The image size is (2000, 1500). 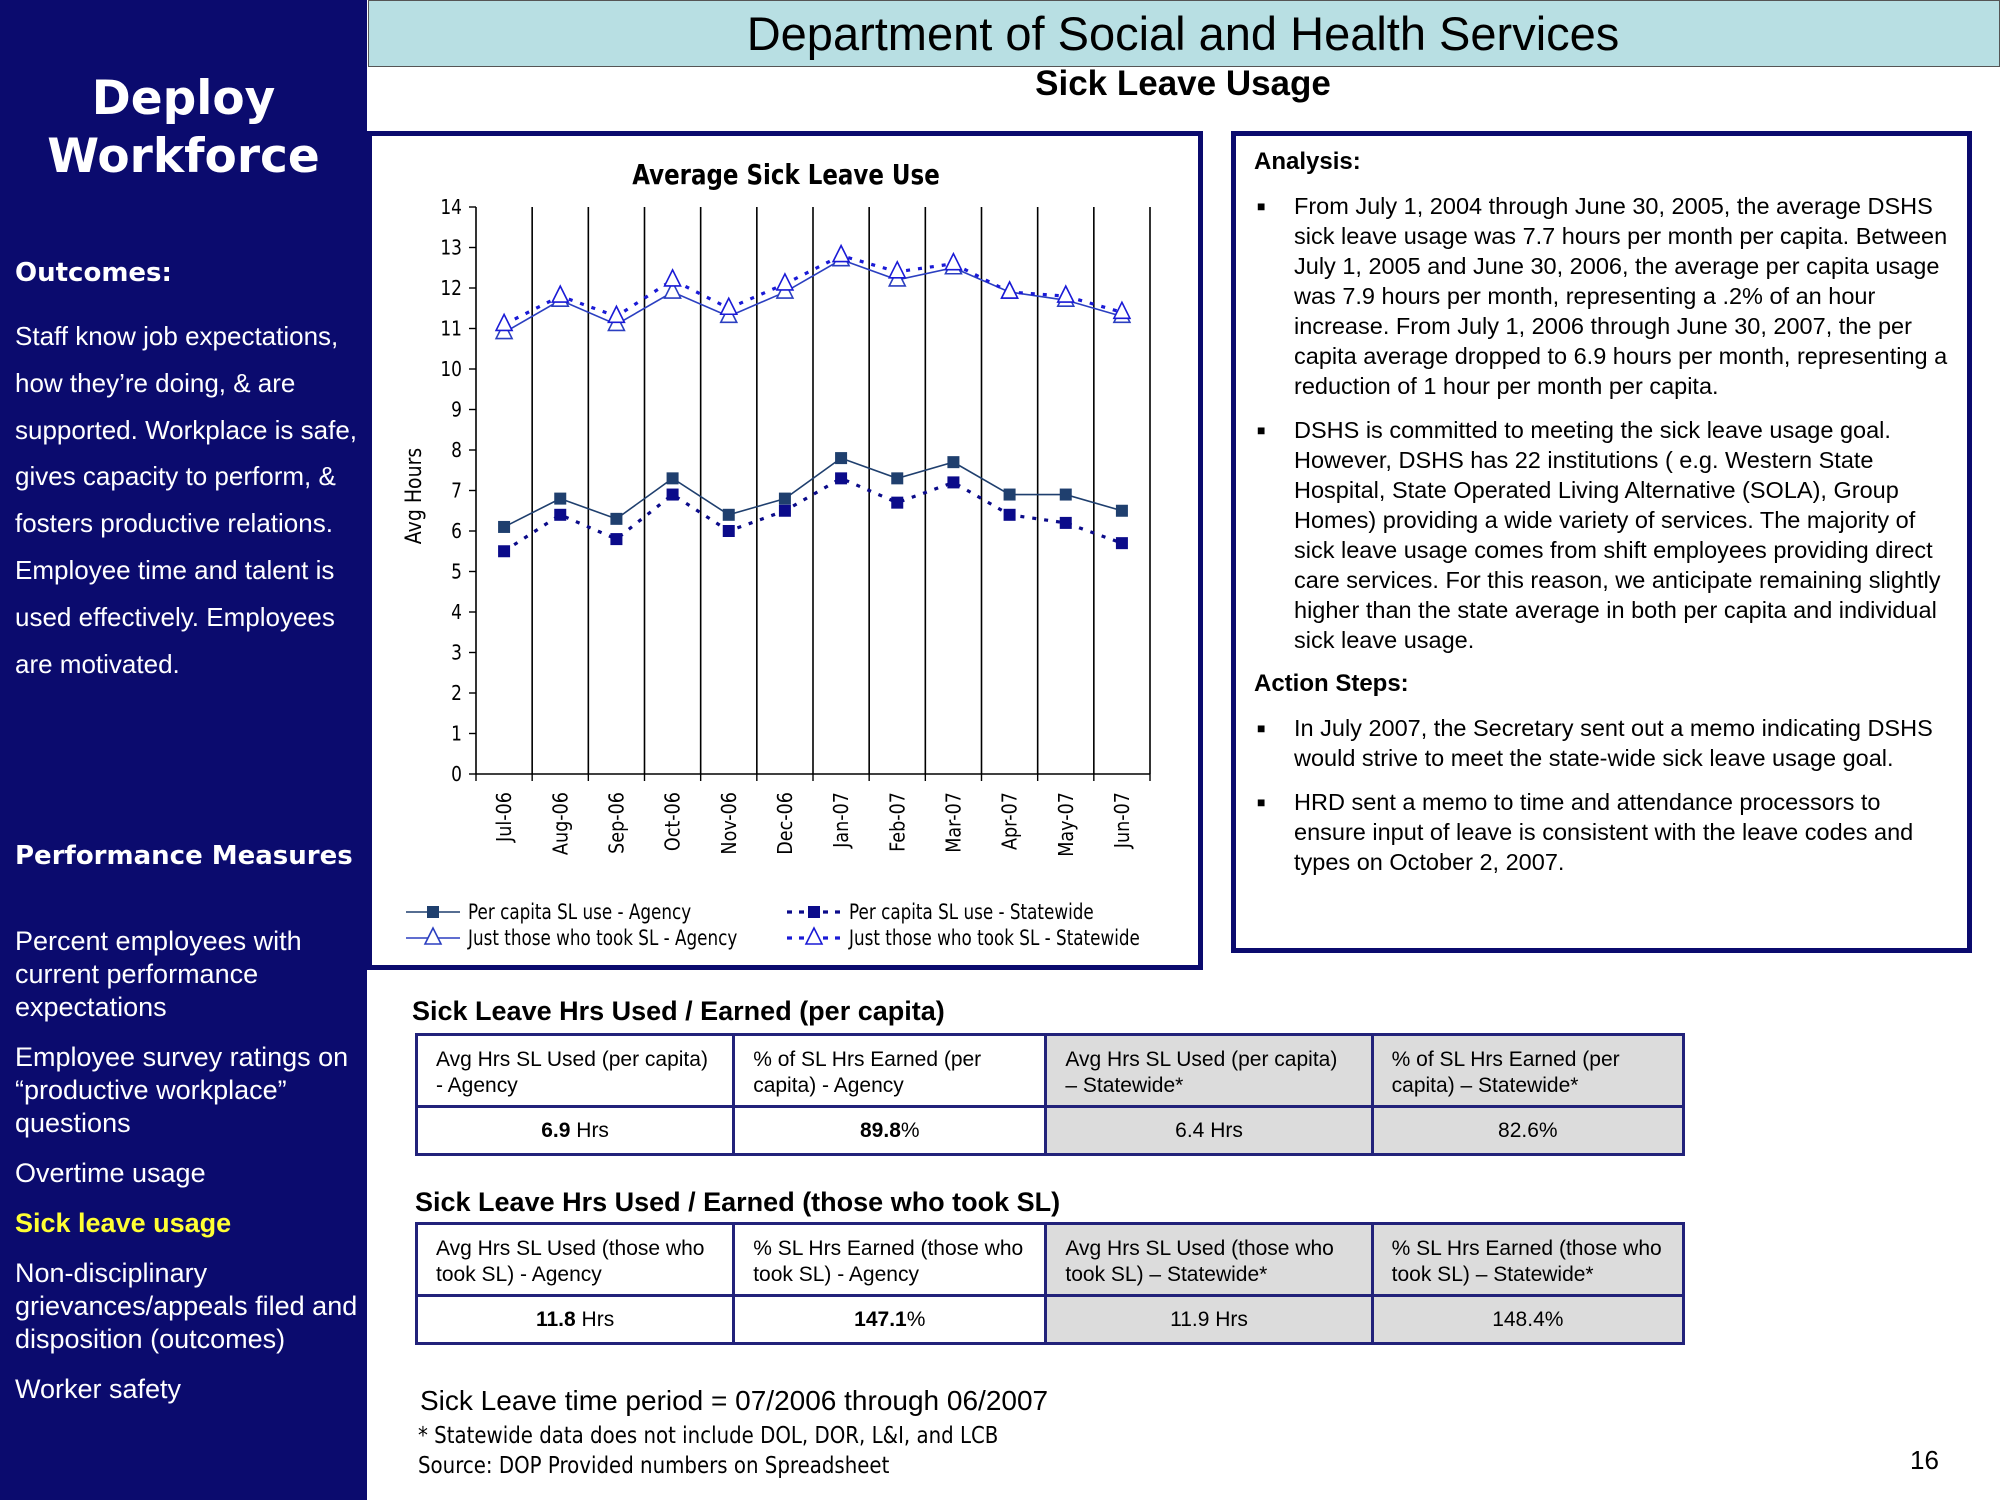 What do you see at coordinates (456, 653) in the screenshot?
I see `chart-y-tick-label: 3` at bounding box center [456, 653].